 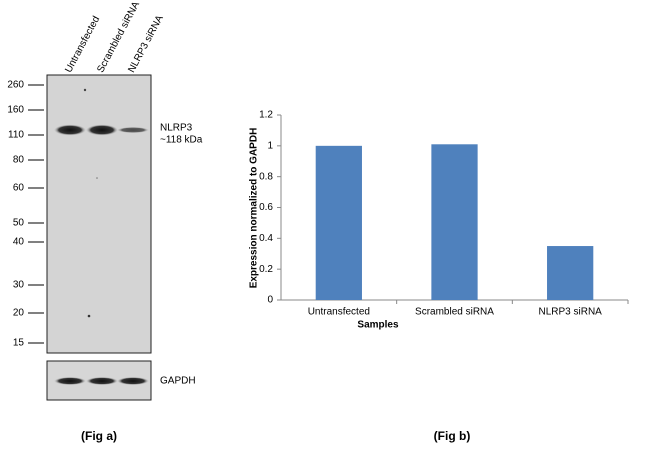 I want to click on band-label: GAPDH, so click(x=178, y=381).